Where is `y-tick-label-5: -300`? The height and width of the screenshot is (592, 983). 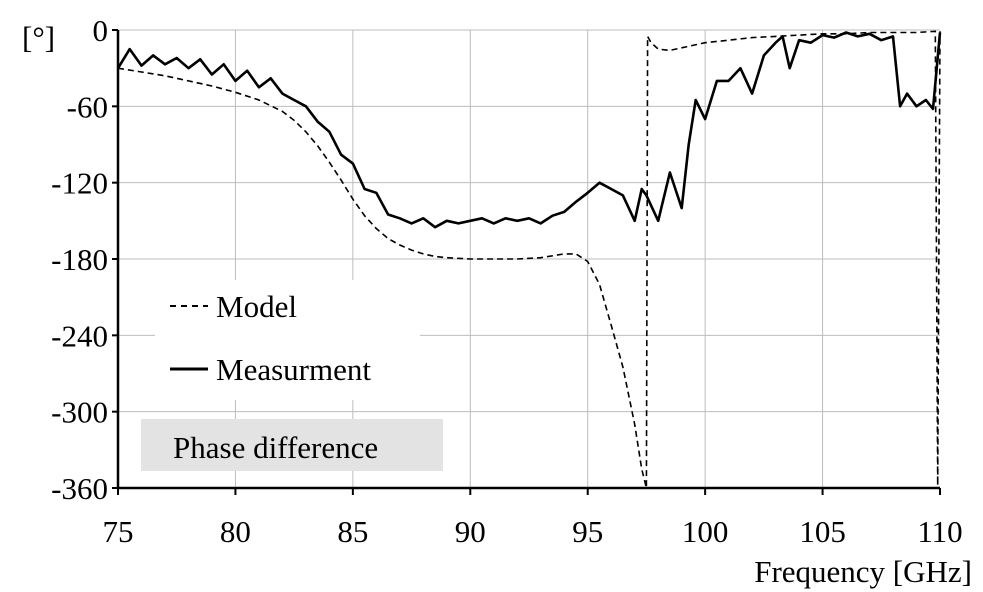
y-tick-label-5: -300 is located at coordinates (79, 412).